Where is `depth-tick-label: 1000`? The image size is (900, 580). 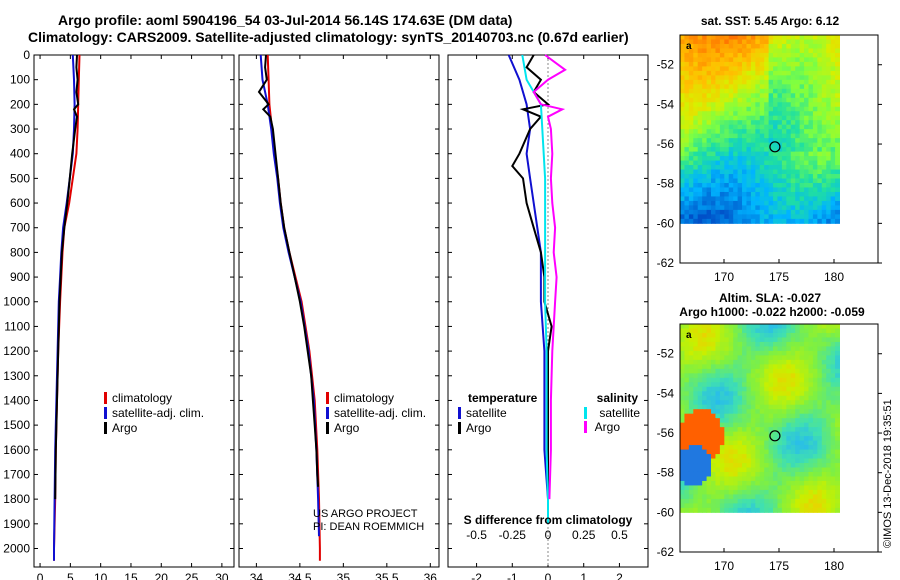 depth-tick-label: 1000 is located at coordinates (16, 302).